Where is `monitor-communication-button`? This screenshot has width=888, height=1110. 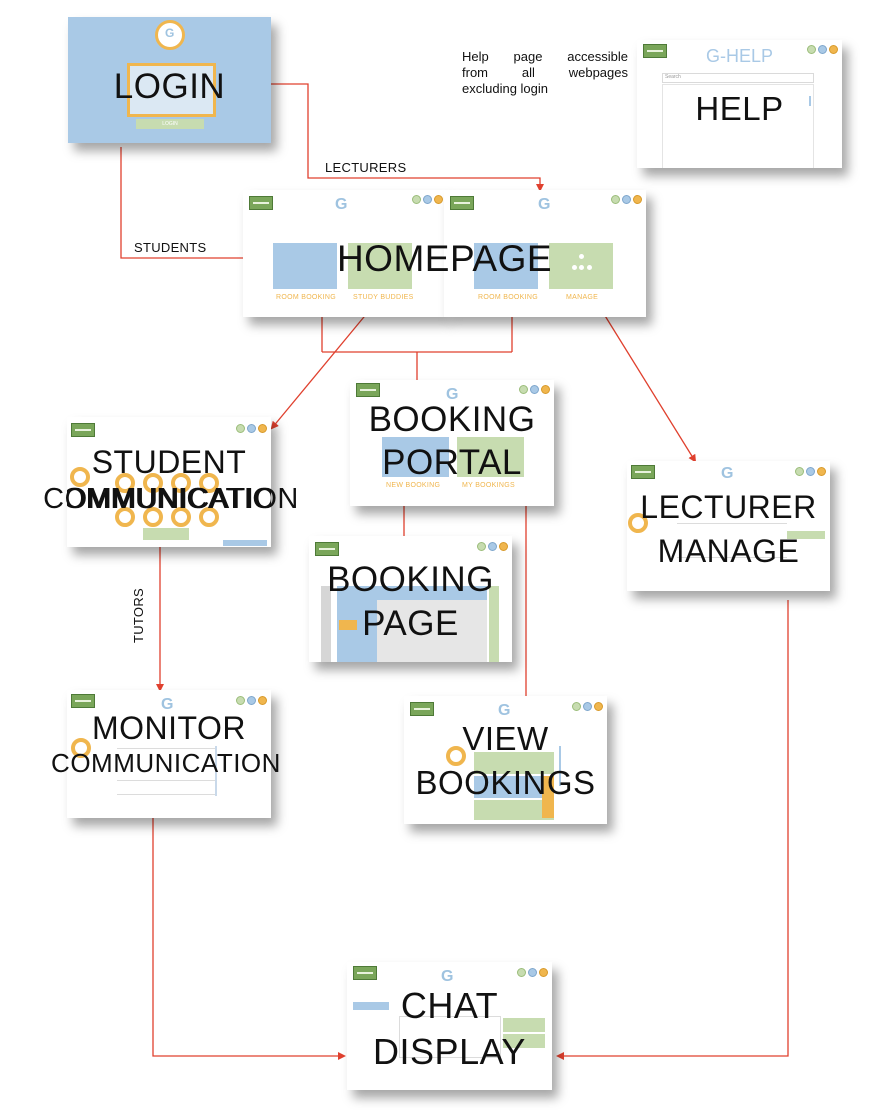 monitor-communication-button is located at coordinates (166, 534).